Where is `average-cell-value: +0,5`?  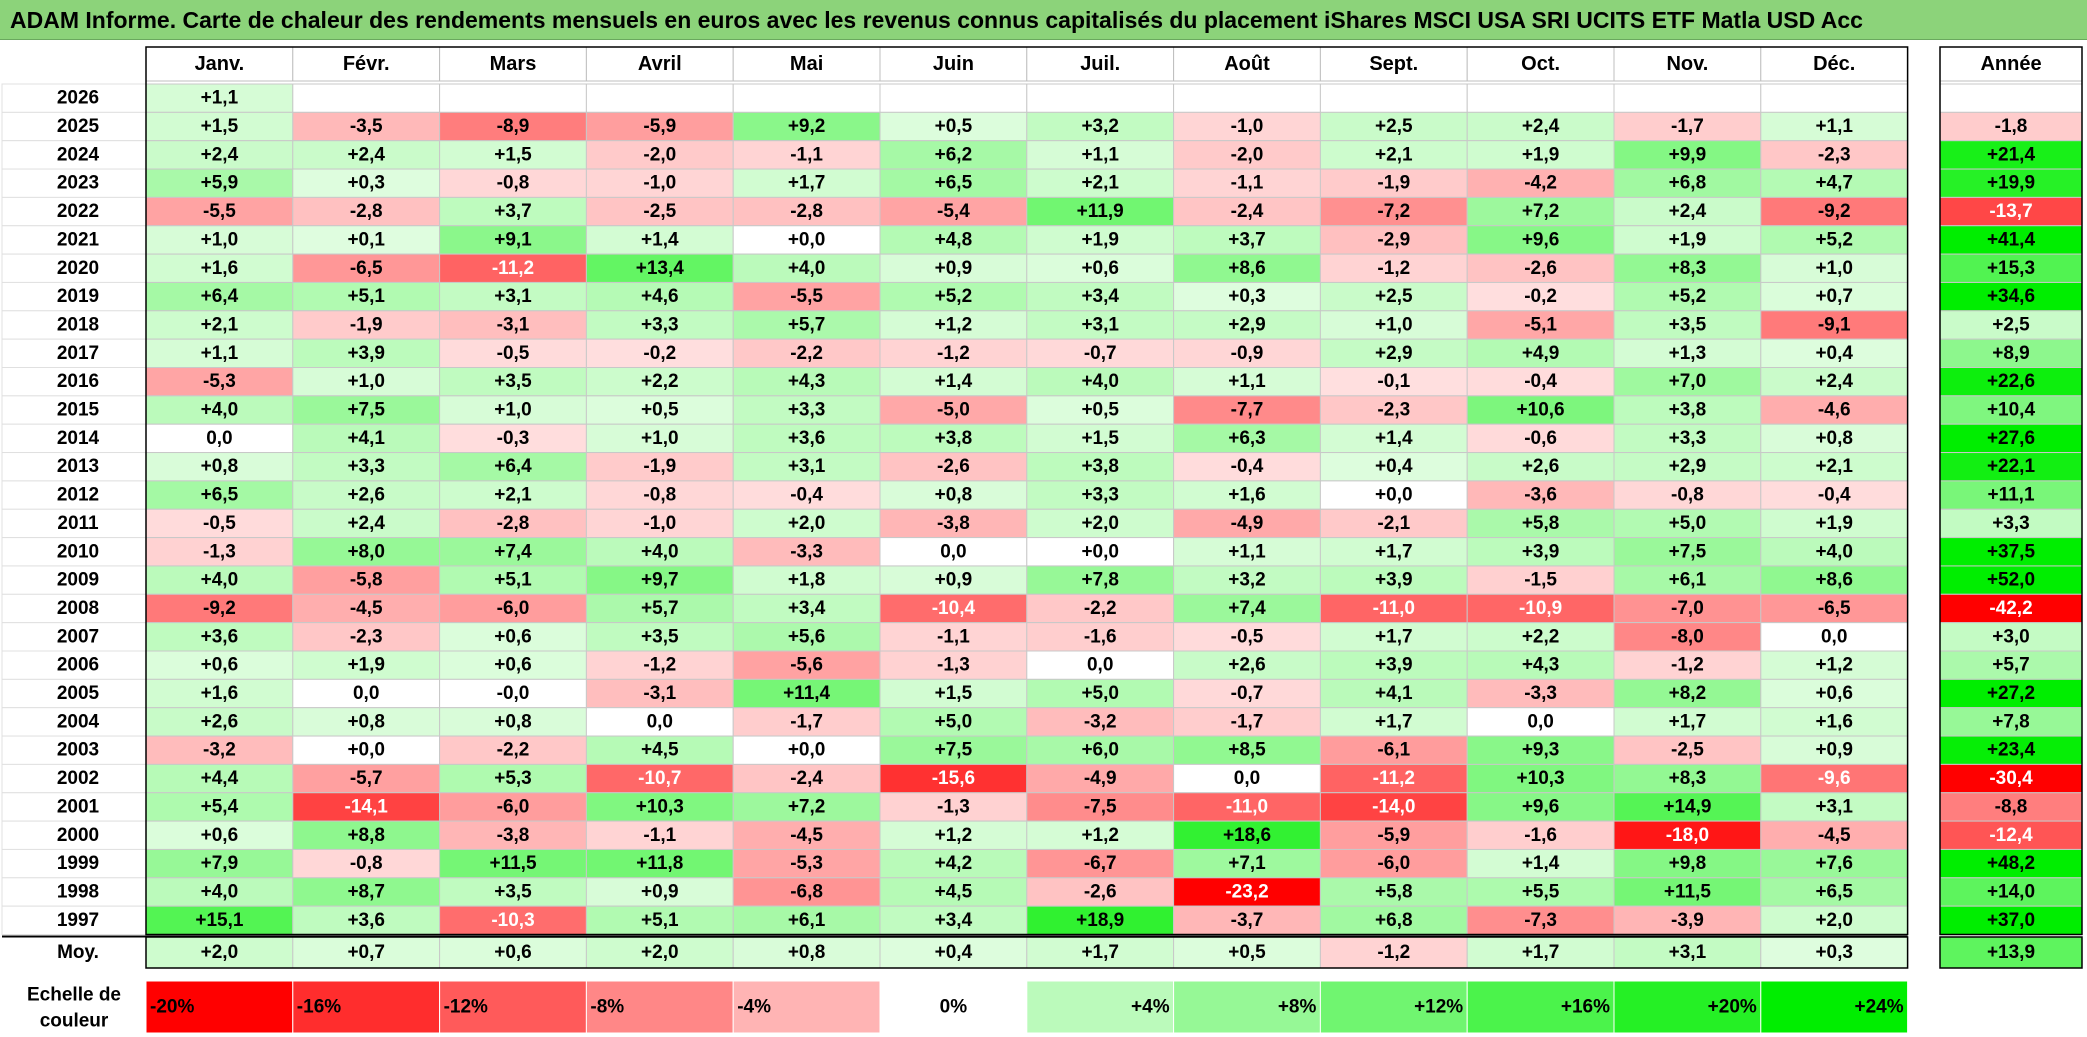 average-cell-value: +0,5 is located at coordinates (1247, 952).